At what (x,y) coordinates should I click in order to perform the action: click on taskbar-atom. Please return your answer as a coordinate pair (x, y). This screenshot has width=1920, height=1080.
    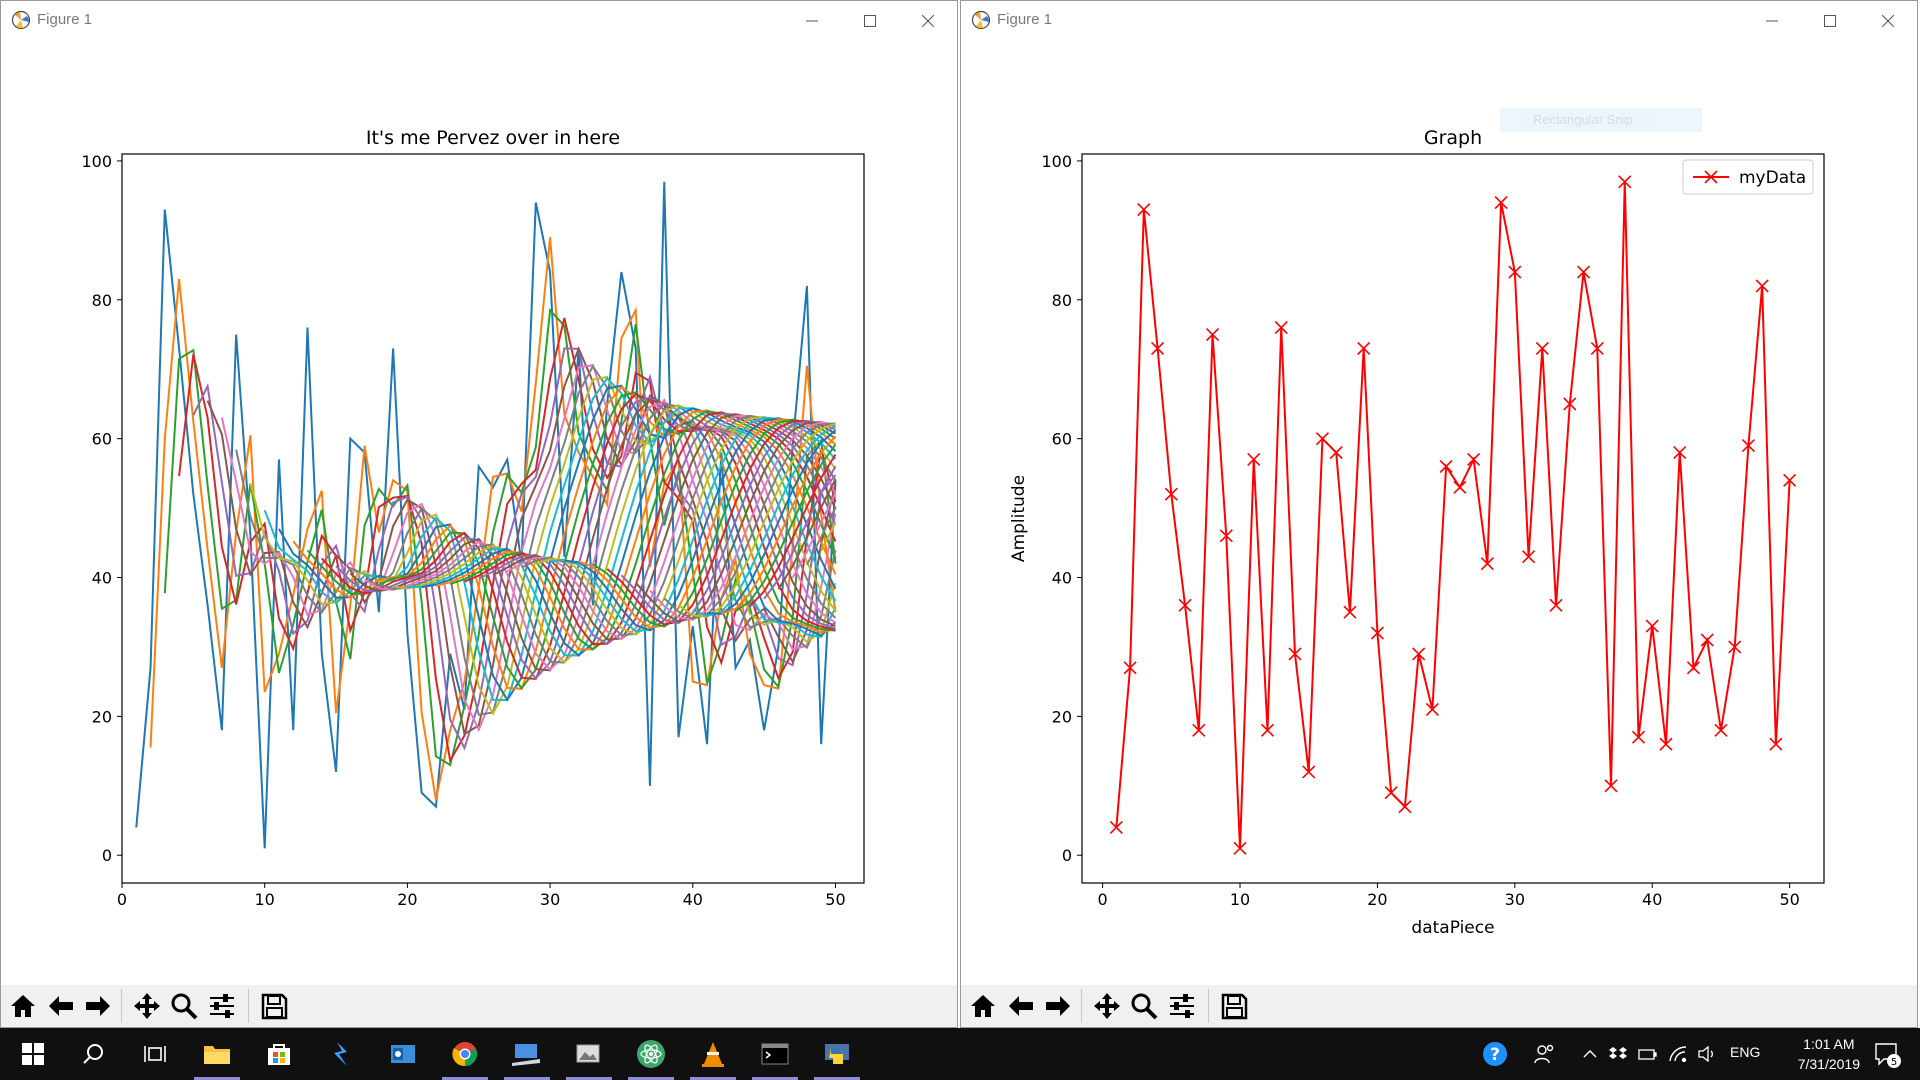
    Looking at the image, I should click on (651, 1054).